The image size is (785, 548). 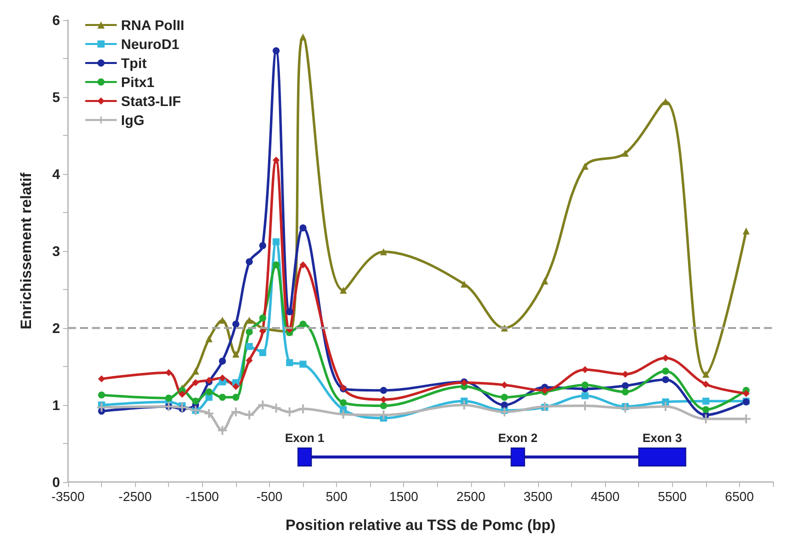 I want to click on x-tick-label: 2500, so click(x=471, y=496).